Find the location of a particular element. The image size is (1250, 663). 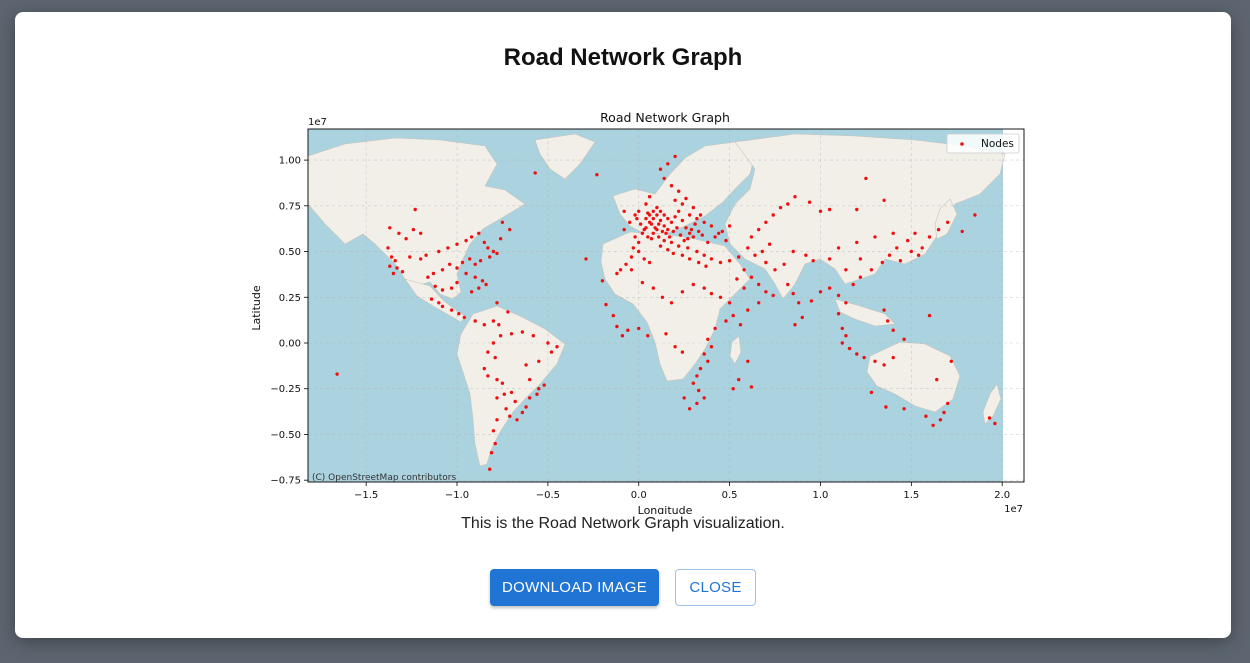

legend-marker is located at coordinates (962, 144).